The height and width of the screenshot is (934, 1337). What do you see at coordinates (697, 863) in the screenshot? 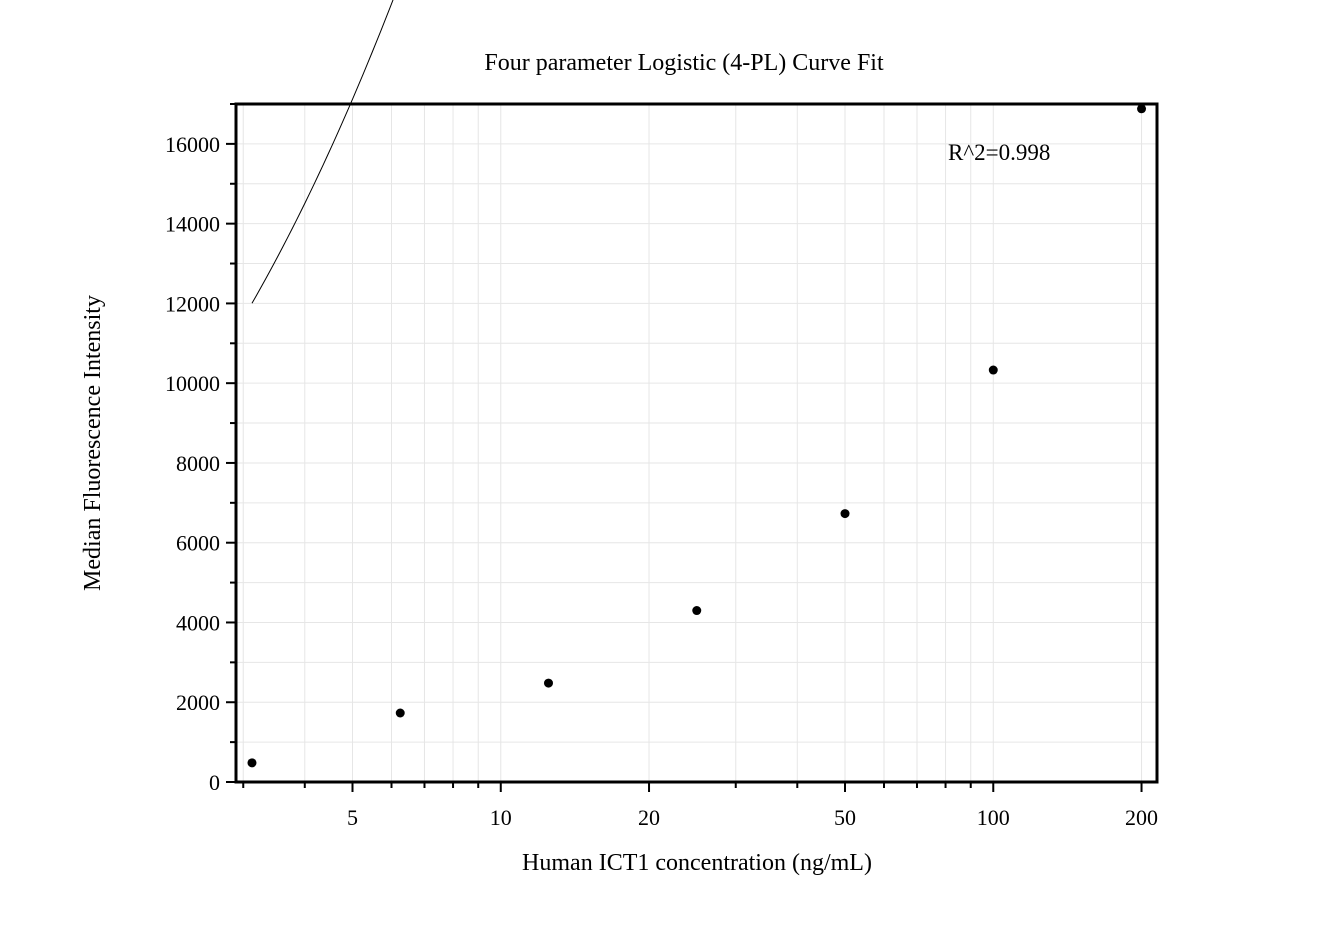
I see `x-axis-label: Human ICT1 concentration (ng/mL)` at bounding box center [697, 863].